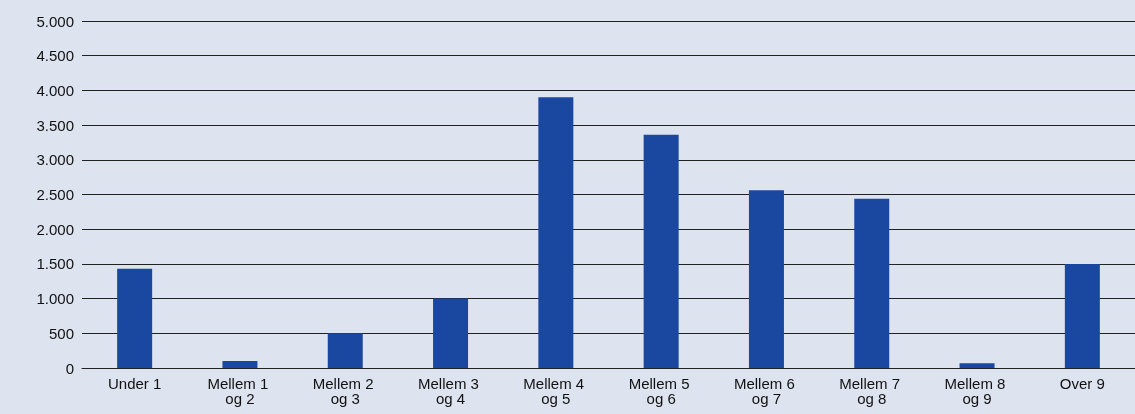 Image resolution: width=1135 pixels, height=414 pixels. What do you see at coordinates (55, 160) in the screenshot?
I see `y-tick-label: 3.000` at bounding box center [55, 160].